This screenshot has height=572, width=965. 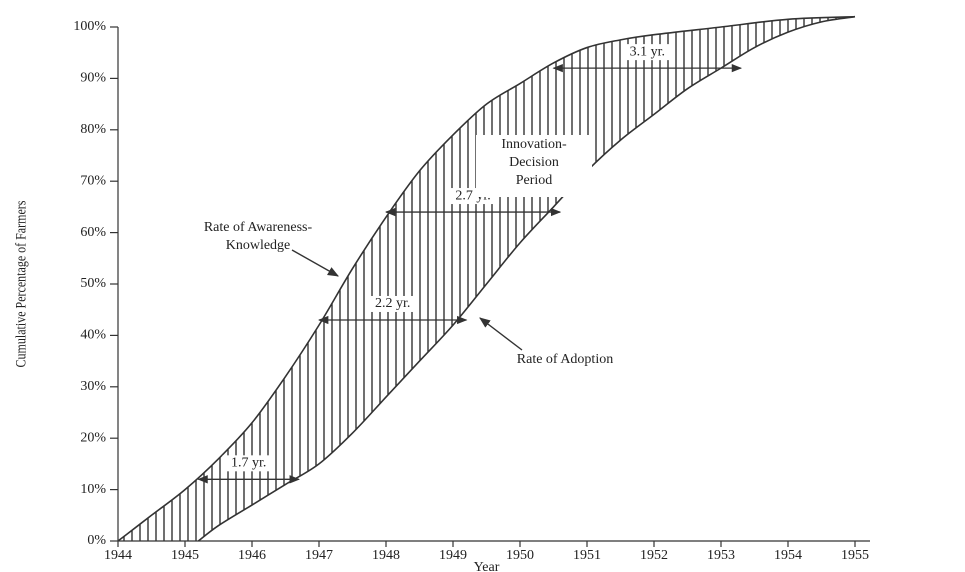 I want to click on annotation: Innovation-, so click(x=534, y=144).